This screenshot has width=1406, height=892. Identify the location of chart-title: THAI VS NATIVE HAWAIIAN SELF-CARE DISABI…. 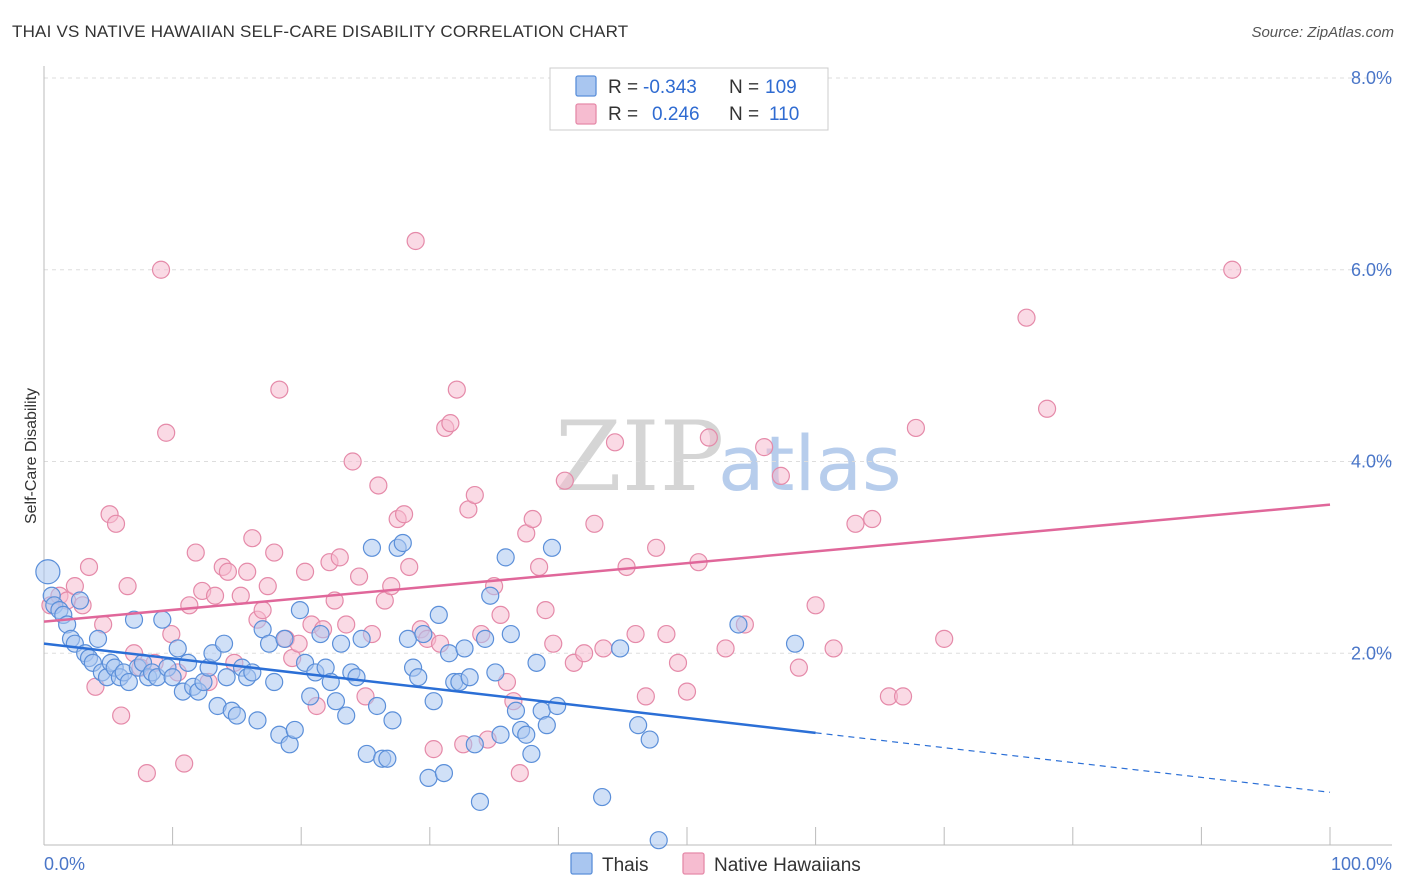
(320, 31).